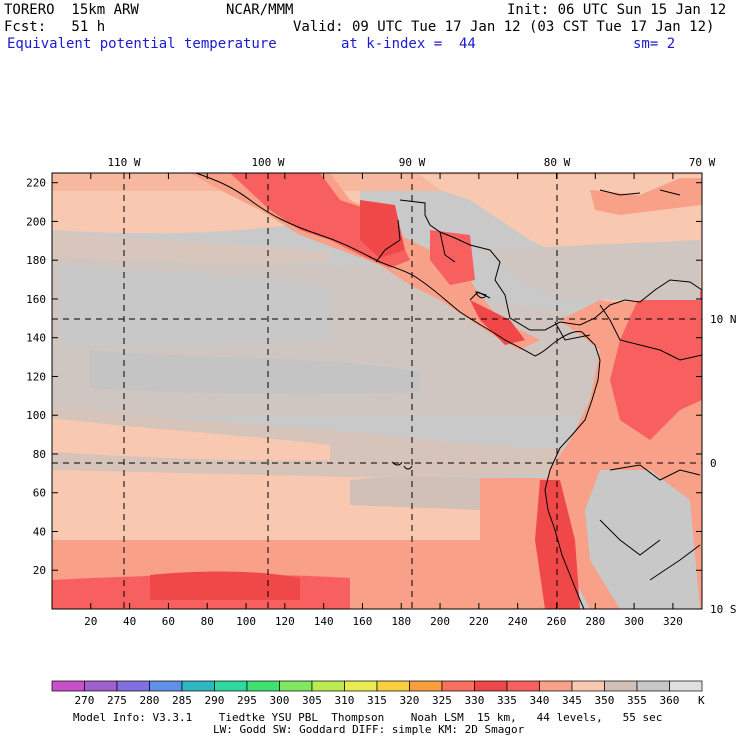 The image size is (740, 740). I want to click on land-warm-venezuela, so click(656, 360).